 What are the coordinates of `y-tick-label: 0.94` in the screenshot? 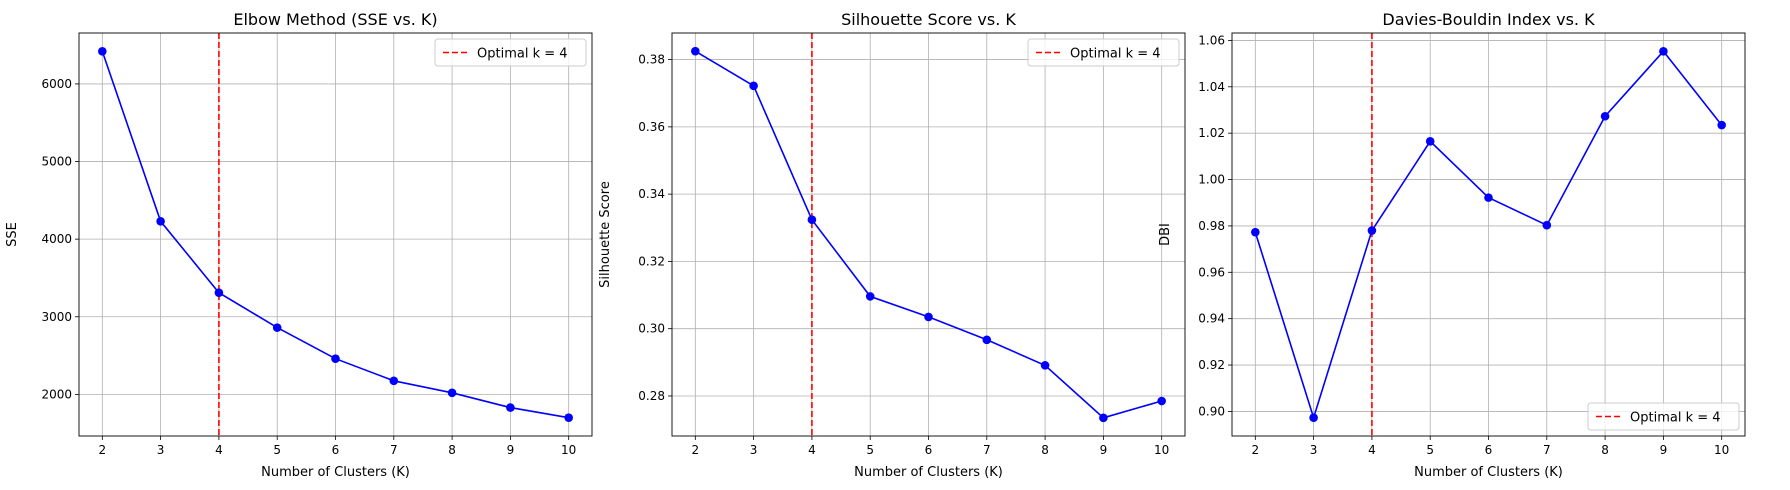 It's located at (1211, 319).